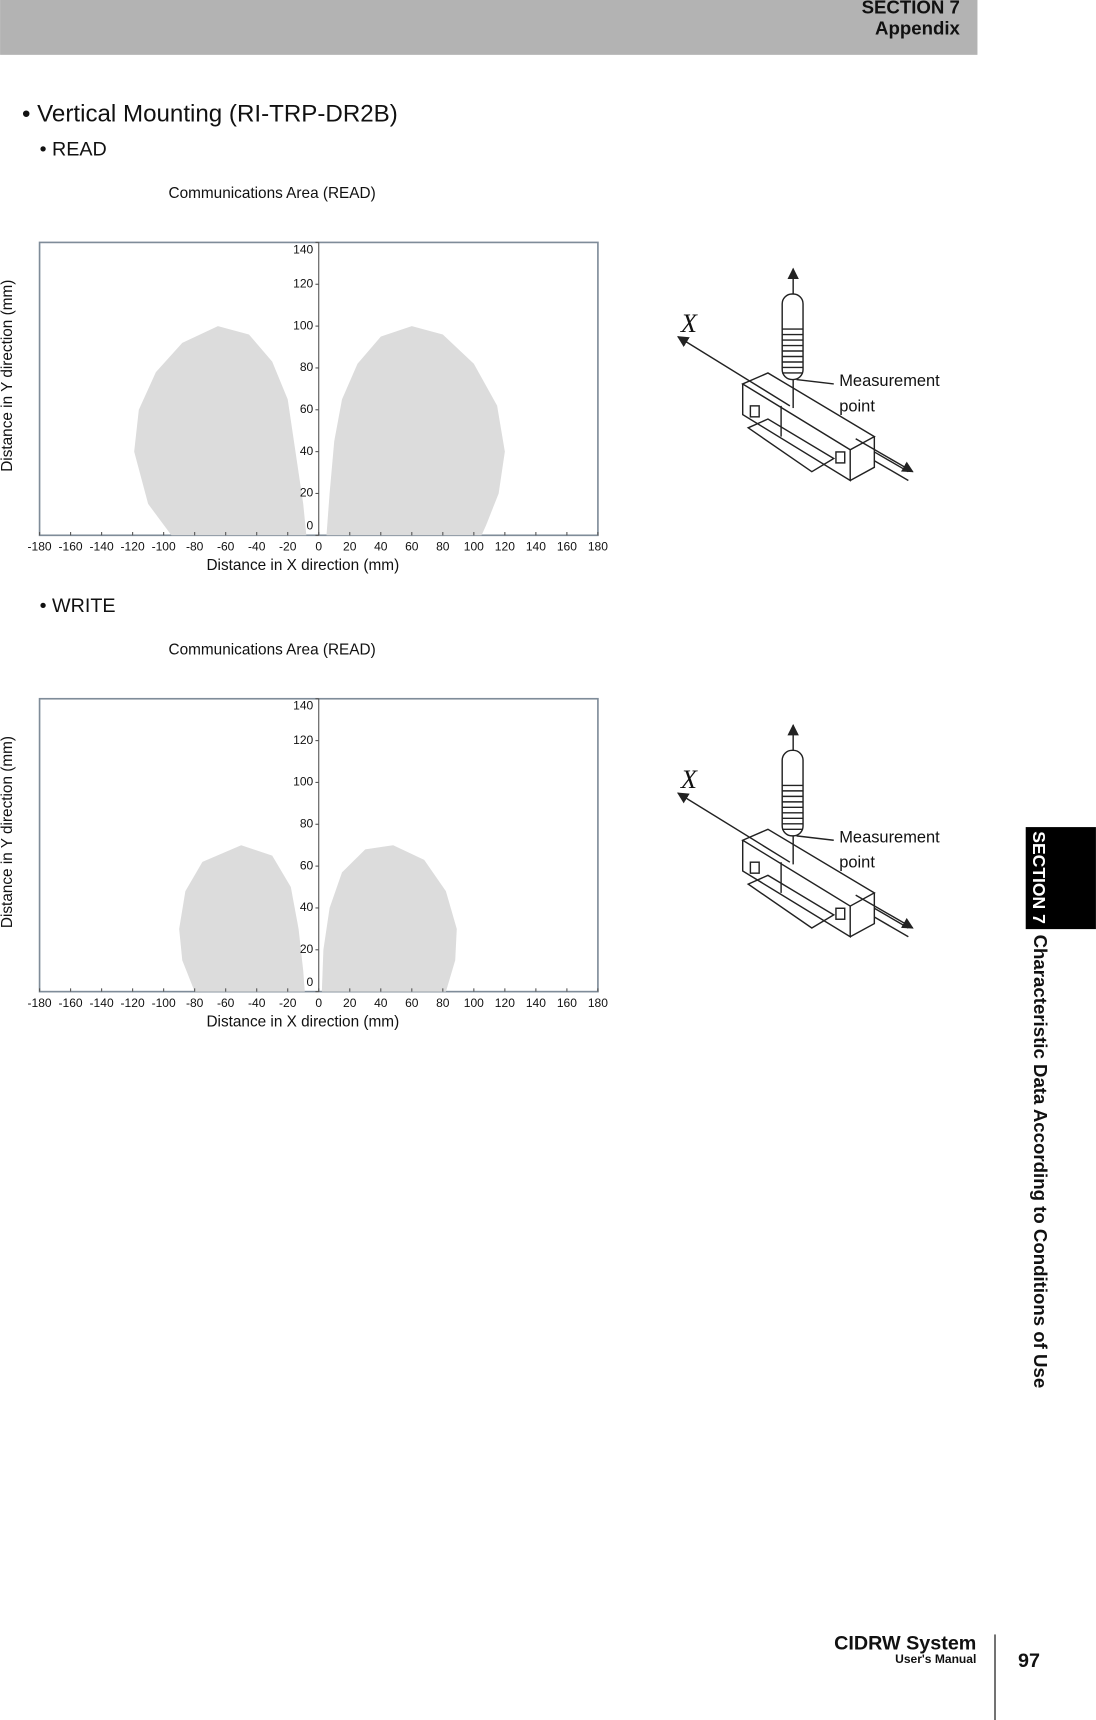 Image resolution: width=1096 pixels, height=1720 pixels. Describe the element at coordinates (78, 606) in the screenshot. I see `section-label: • WRITE` at that location.